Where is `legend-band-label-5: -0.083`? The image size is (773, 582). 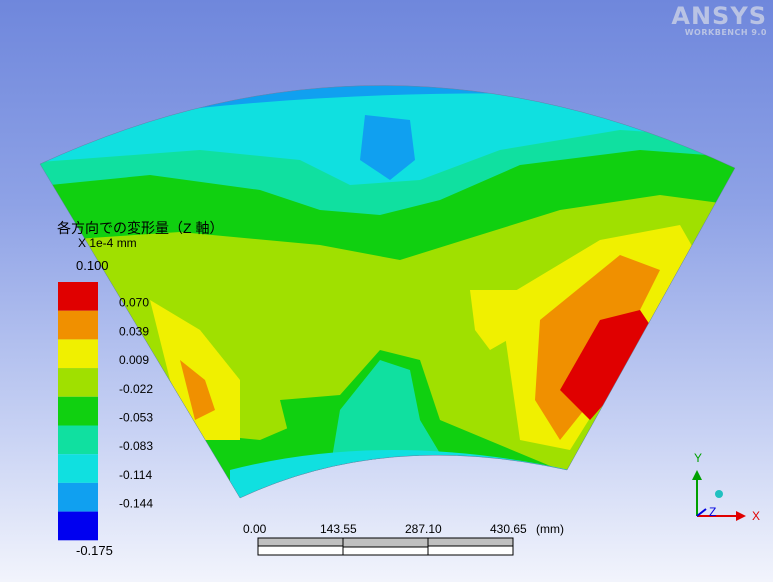 legend-band-label-5: -0.083 is located at coordinates (136, 446).